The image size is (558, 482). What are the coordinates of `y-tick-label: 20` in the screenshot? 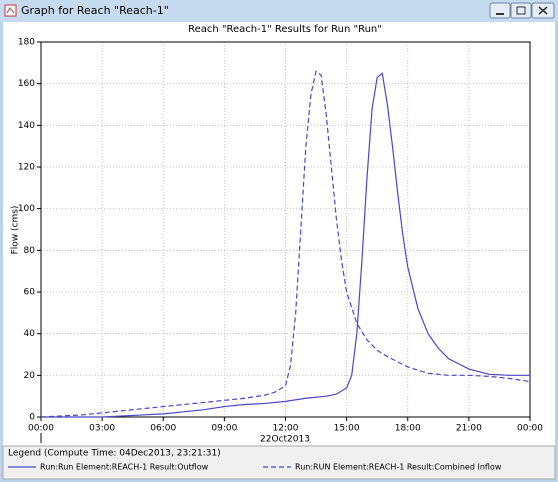 It's located at (30, 376).